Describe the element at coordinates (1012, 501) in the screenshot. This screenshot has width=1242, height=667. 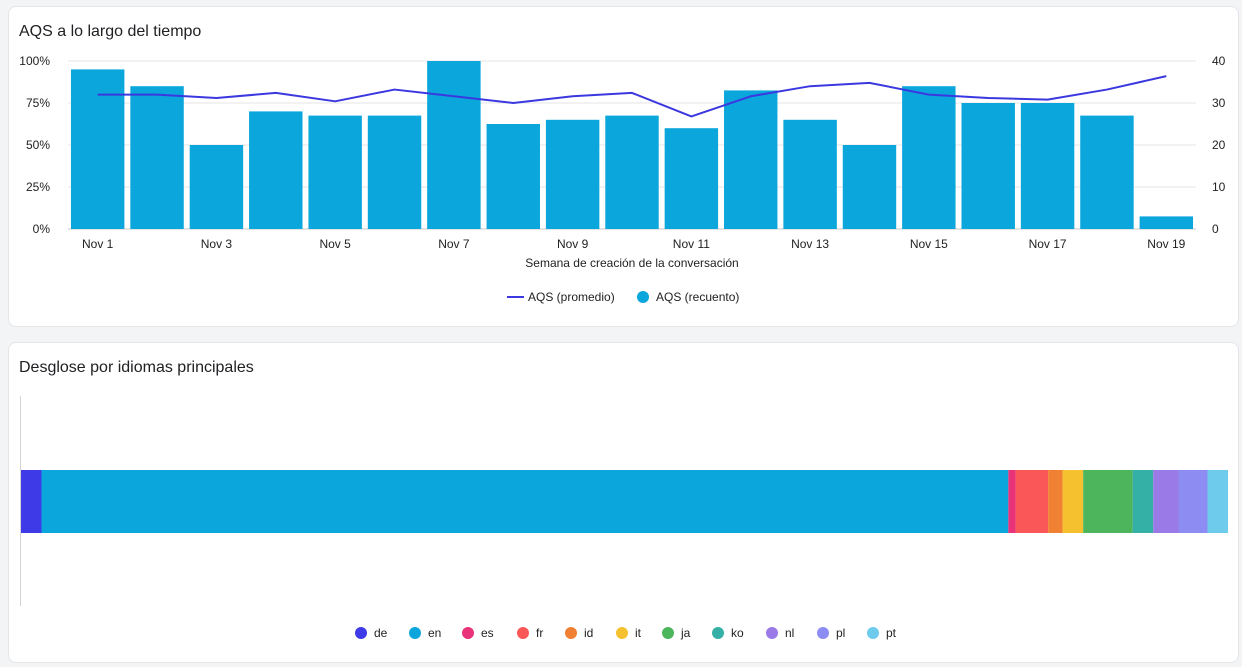
I see `language-segment-es` at that location.